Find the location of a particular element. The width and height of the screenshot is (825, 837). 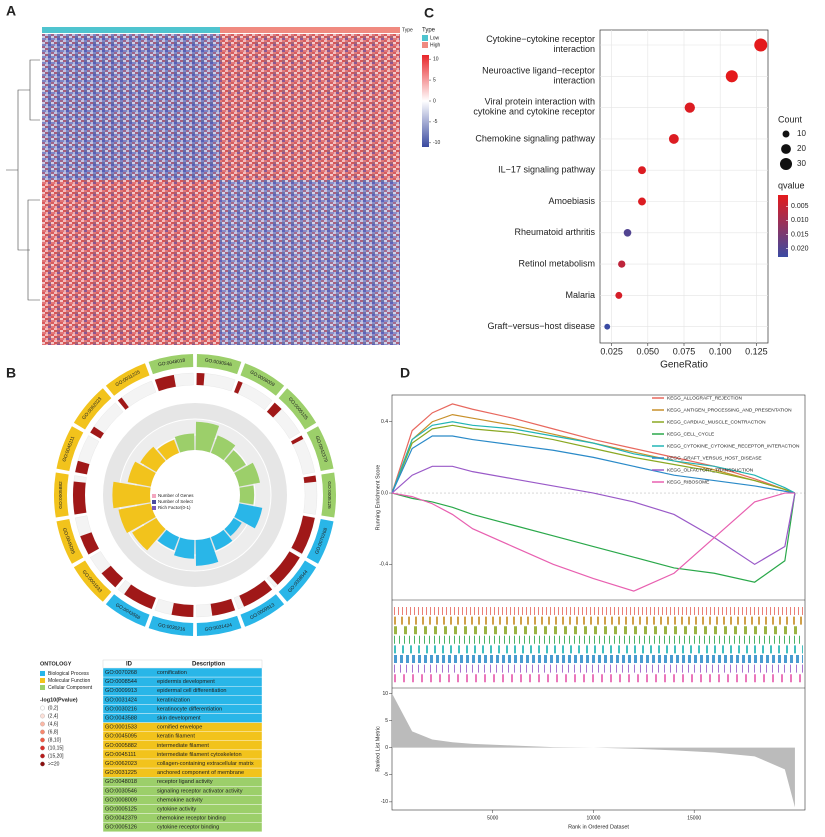

table-cell: chemokine activity is located at coordinates (180, 800).